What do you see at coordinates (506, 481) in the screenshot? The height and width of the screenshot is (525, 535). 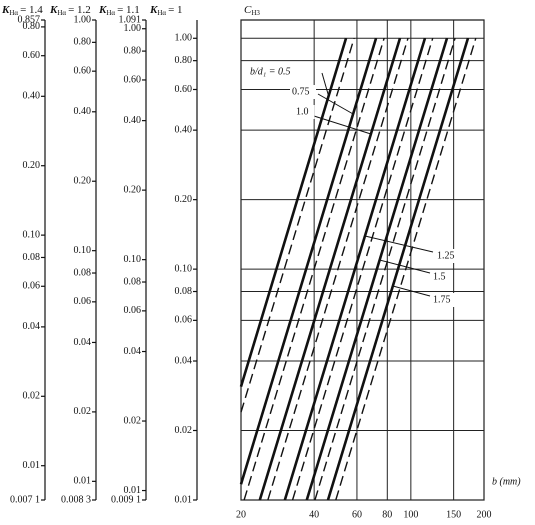 I see `x-axis-label: b (mm)` at bounding box center [506, 481].